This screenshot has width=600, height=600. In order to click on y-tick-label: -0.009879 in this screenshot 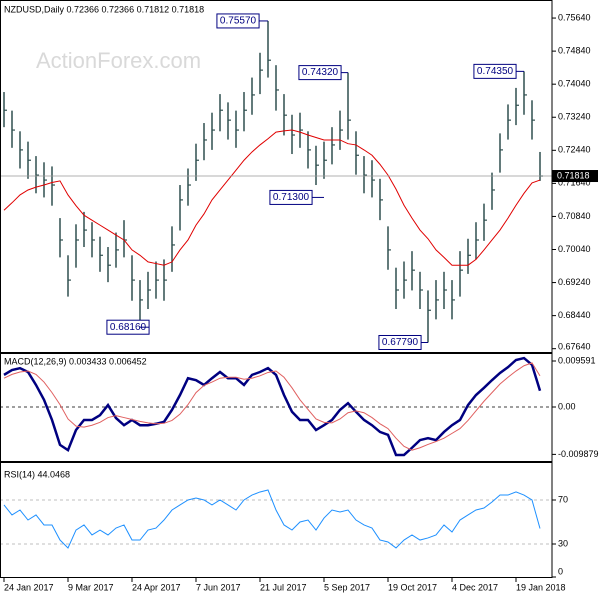, I will do `click(578, 454)`.